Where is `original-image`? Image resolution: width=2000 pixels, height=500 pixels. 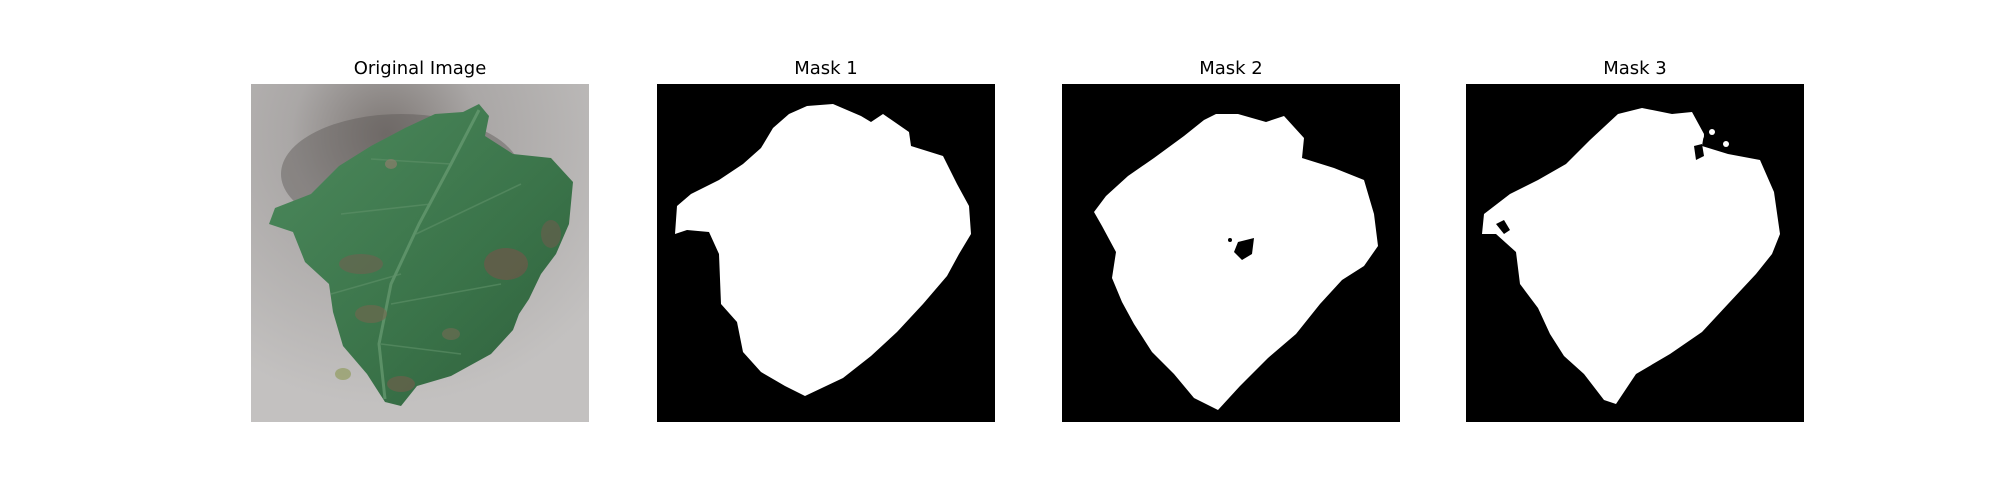 original-image is located at coordinates (420, 253).